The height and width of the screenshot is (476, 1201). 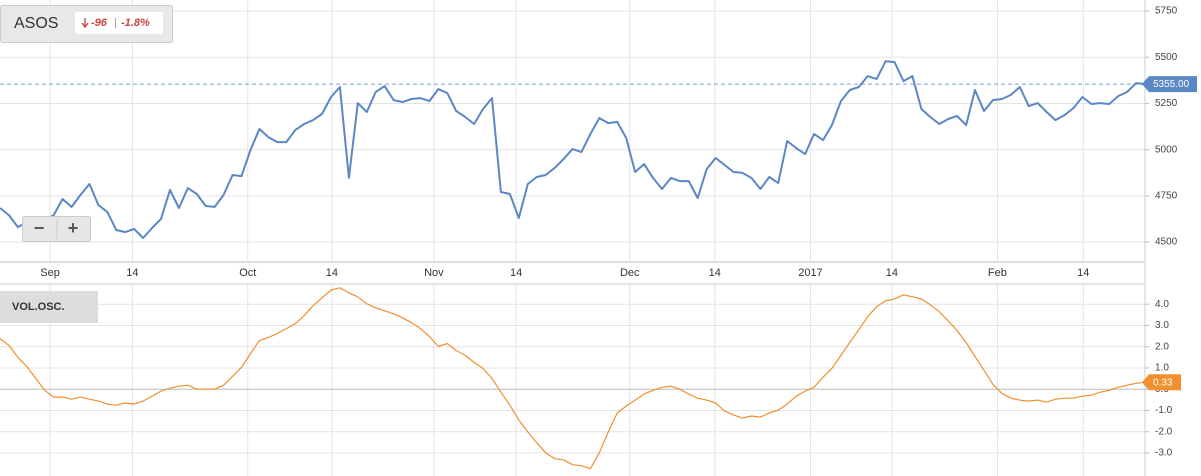 What do you see at coordinates (119, 23) in the screenshot?
I see `change-box` at bounding box center [119, 23].